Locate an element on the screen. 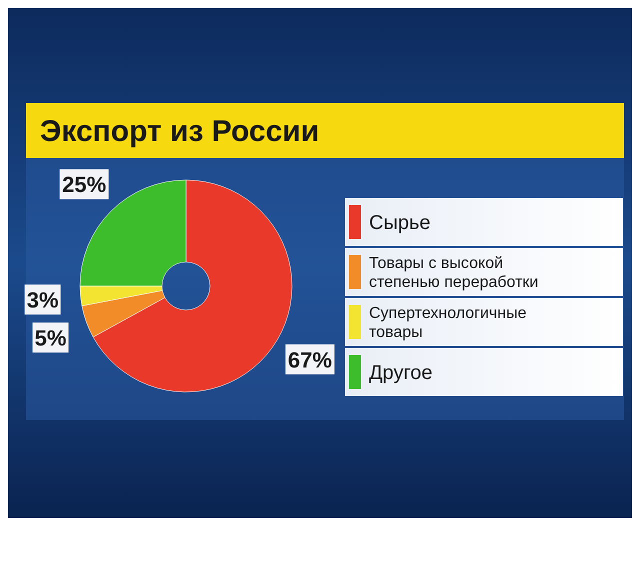  legend-label: Супертехнологичные товары is located at coordinates (448, 323).